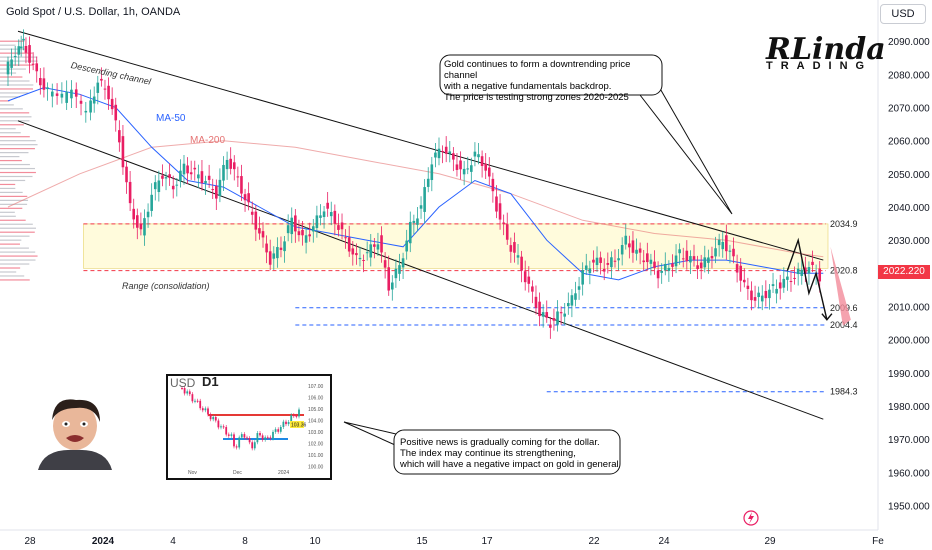  Describe the element at coordinates (909, 109) in the screenshot. I see `y-tick-label: 2070.000` at that location.